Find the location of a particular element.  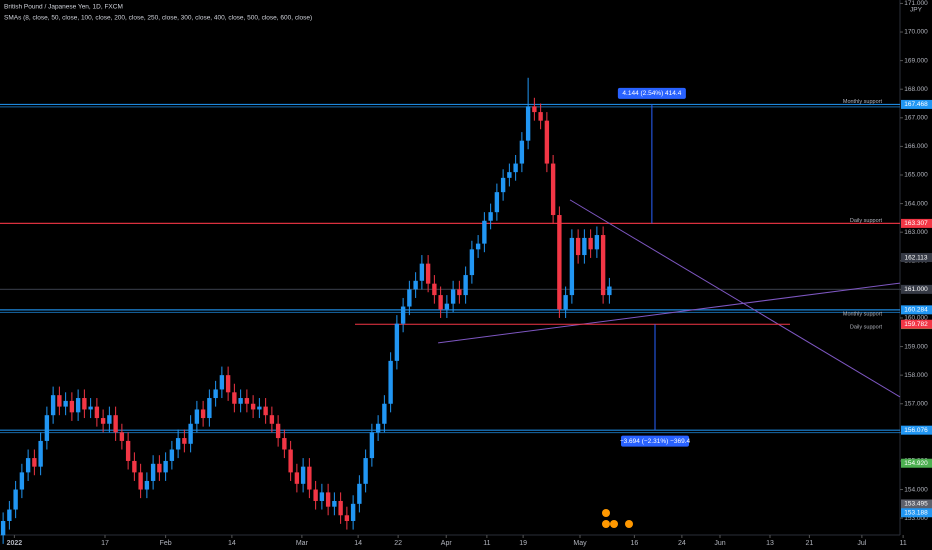

price-label: 153.188 is located at coordinates (916, 512).